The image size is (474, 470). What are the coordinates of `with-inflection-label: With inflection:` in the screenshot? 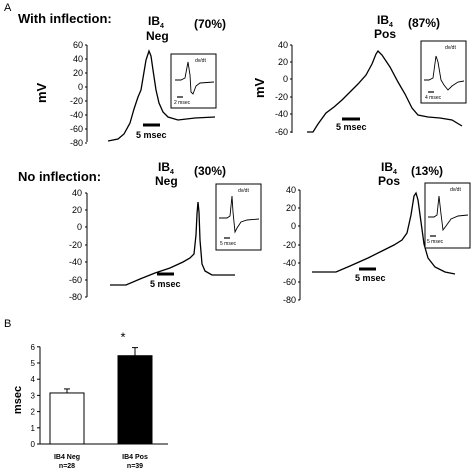 It's located at (65, 18).